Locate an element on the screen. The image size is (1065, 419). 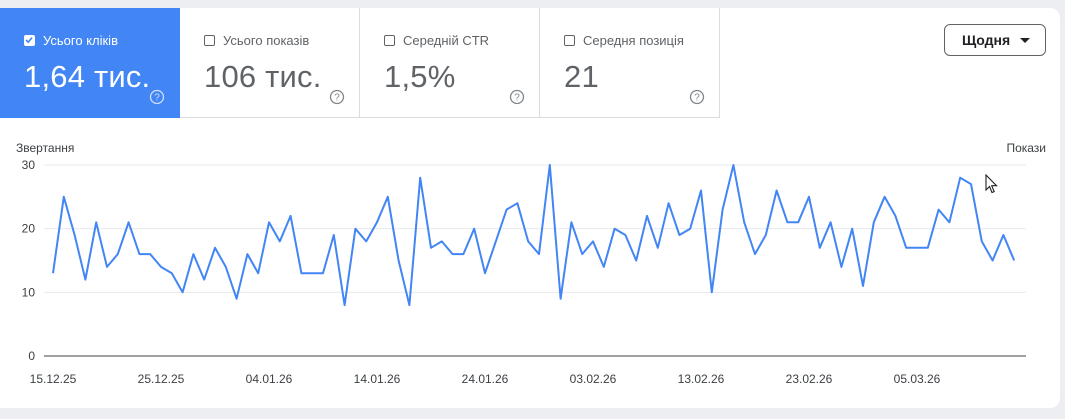
checkbox-checked-icon is located at coordinates (29, 40).